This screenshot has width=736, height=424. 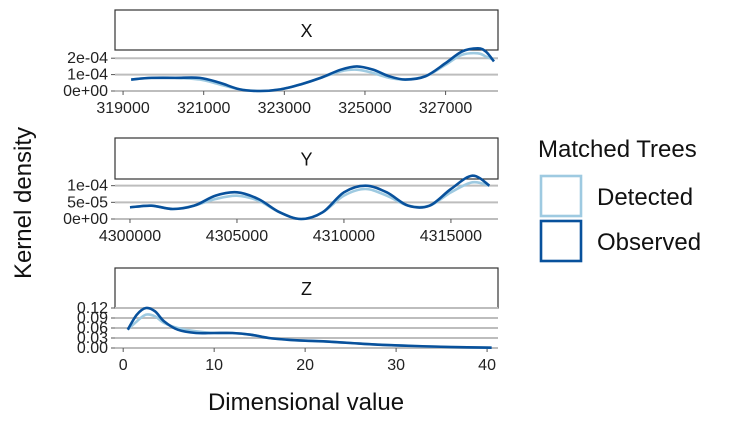 I want to click on y-tick-label: 0.03, so click(x=92, y=338).